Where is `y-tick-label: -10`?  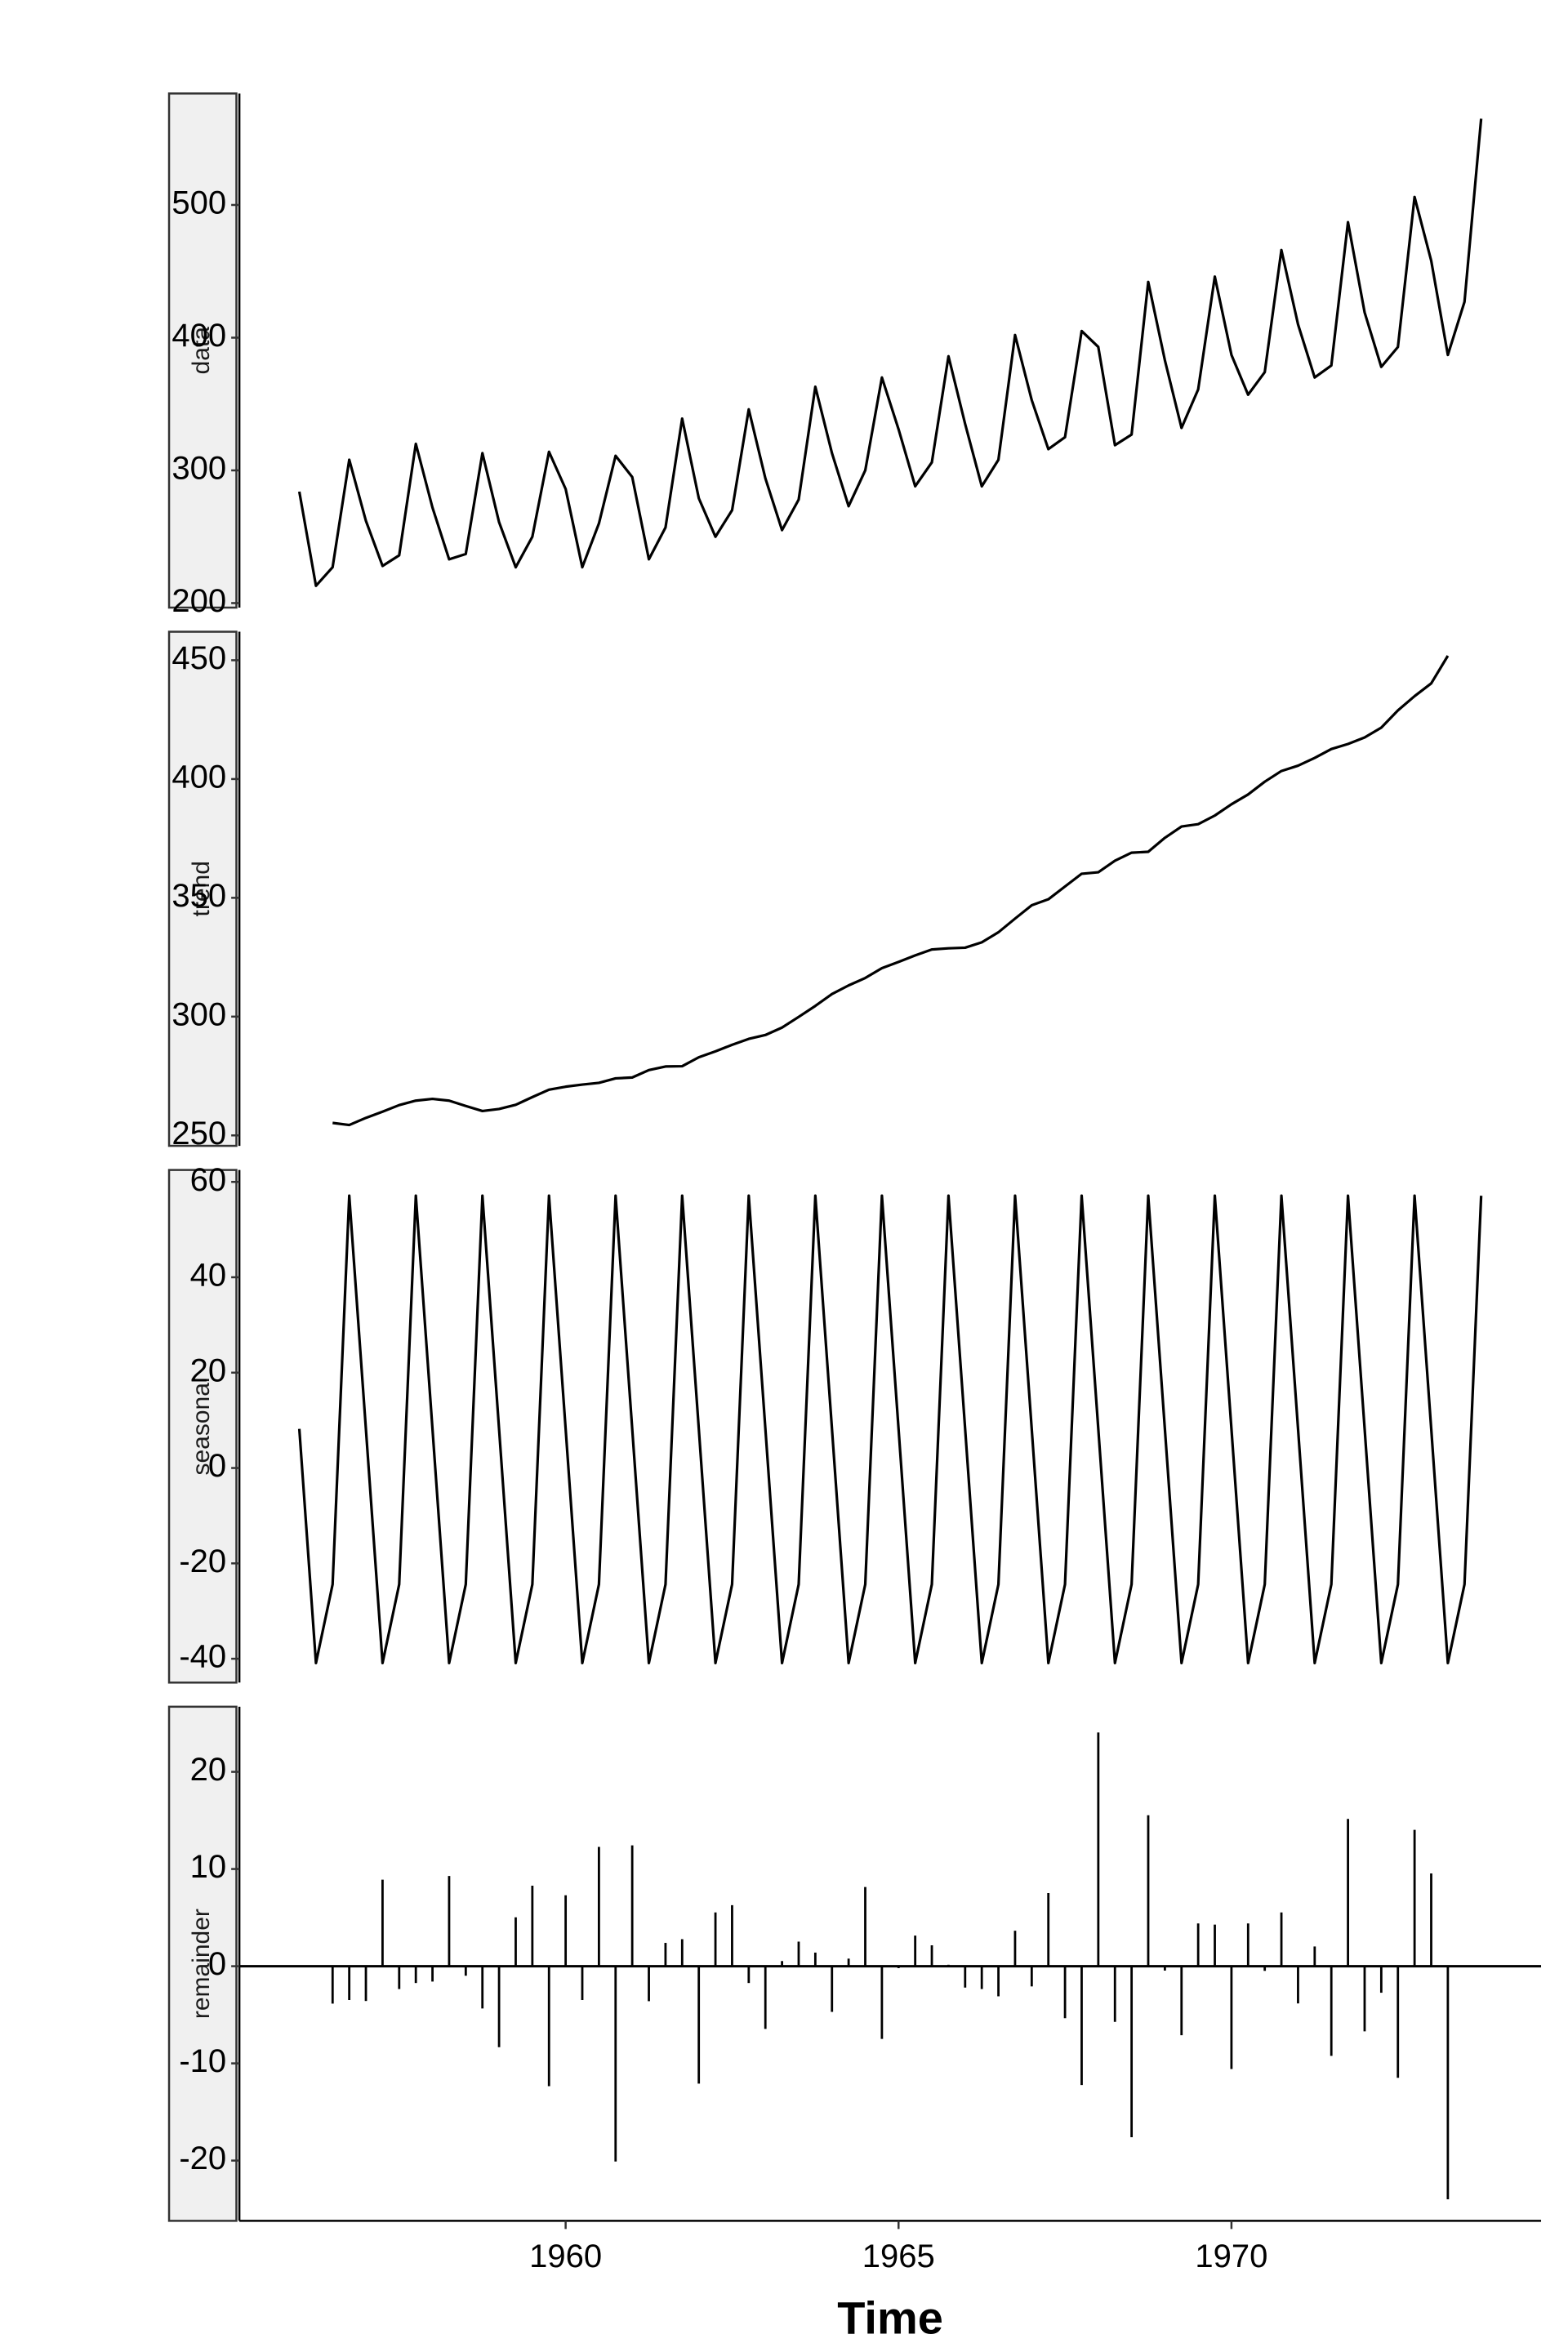 y-tick-label: -10 is located at coordinates (202, 2061).